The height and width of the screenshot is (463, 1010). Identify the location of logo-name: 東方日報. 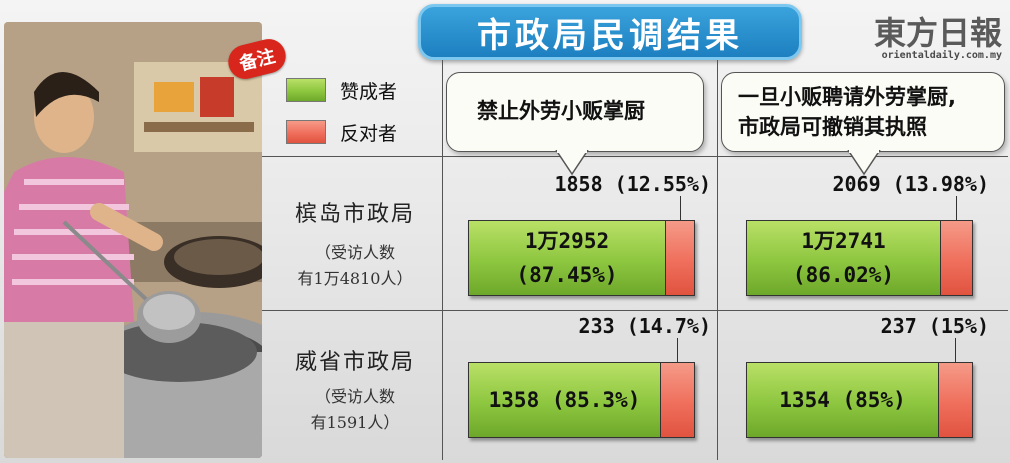
(937, 33).